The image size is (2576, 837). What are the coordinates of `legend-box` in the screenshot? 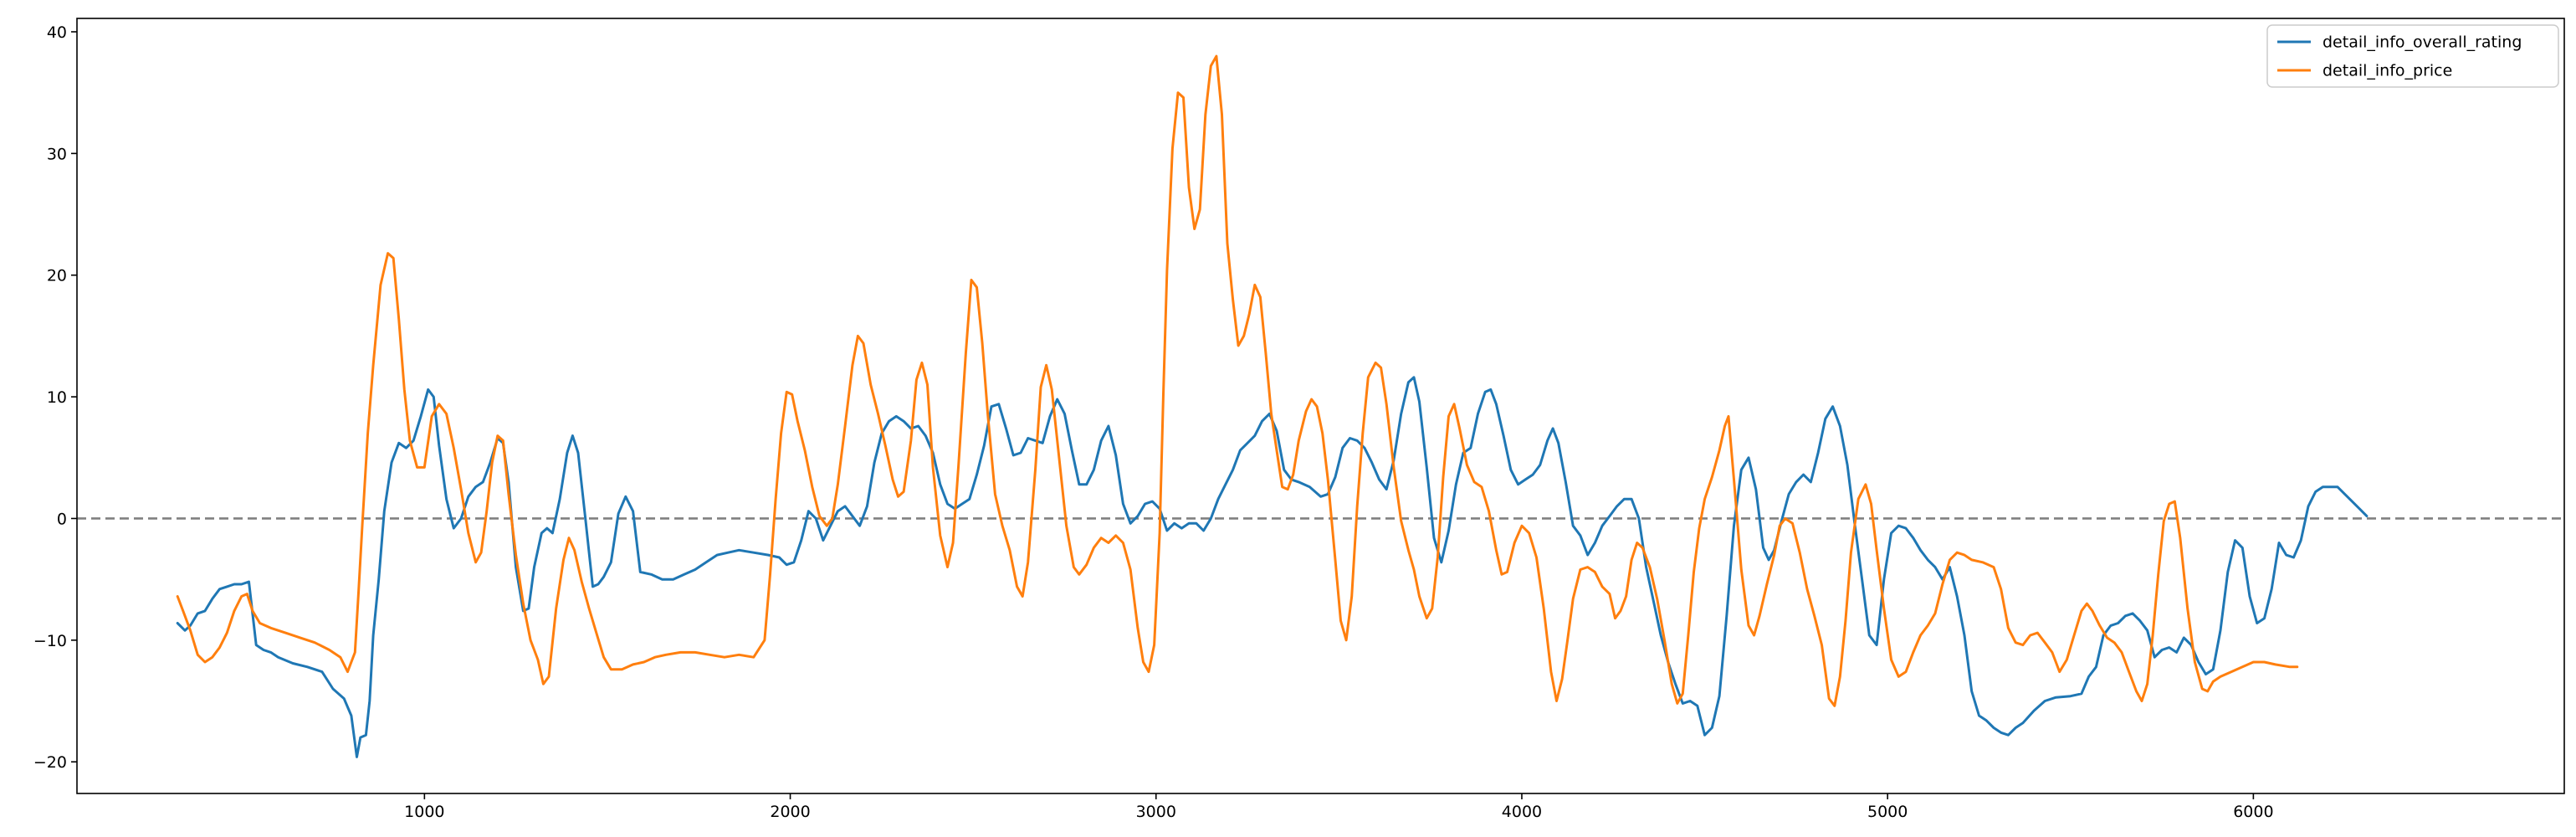 It's located at (2413, 56).